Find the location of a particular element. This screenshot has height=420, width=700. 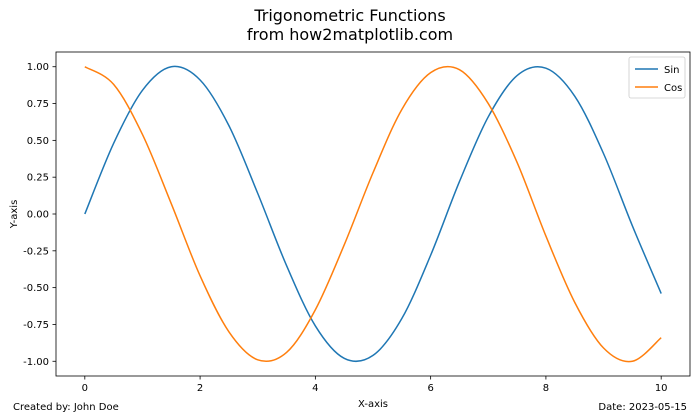

y-axis: 1.00 0.75 0.50 0.25 0.00 -0.25 -0.50 -0.75 -1.00 is located at coordinates (39, 215).